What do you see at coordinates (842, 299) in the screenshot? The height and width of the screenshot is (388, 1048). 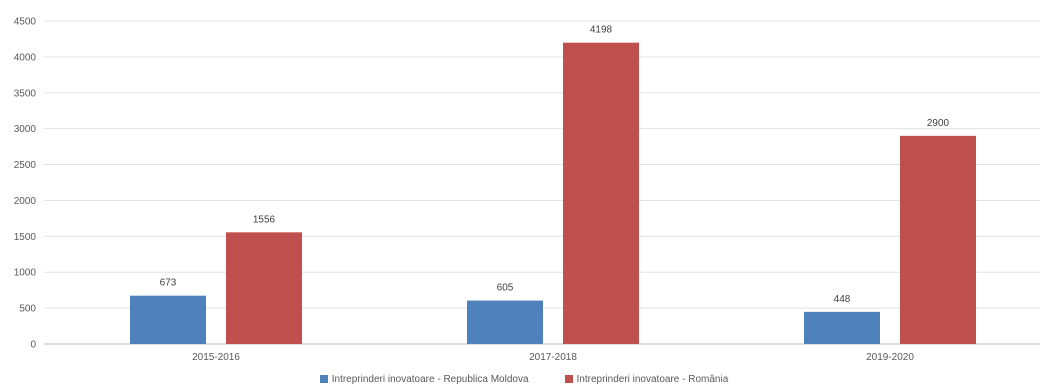 I see `data-label: 448` at bounding box center [842, 299].